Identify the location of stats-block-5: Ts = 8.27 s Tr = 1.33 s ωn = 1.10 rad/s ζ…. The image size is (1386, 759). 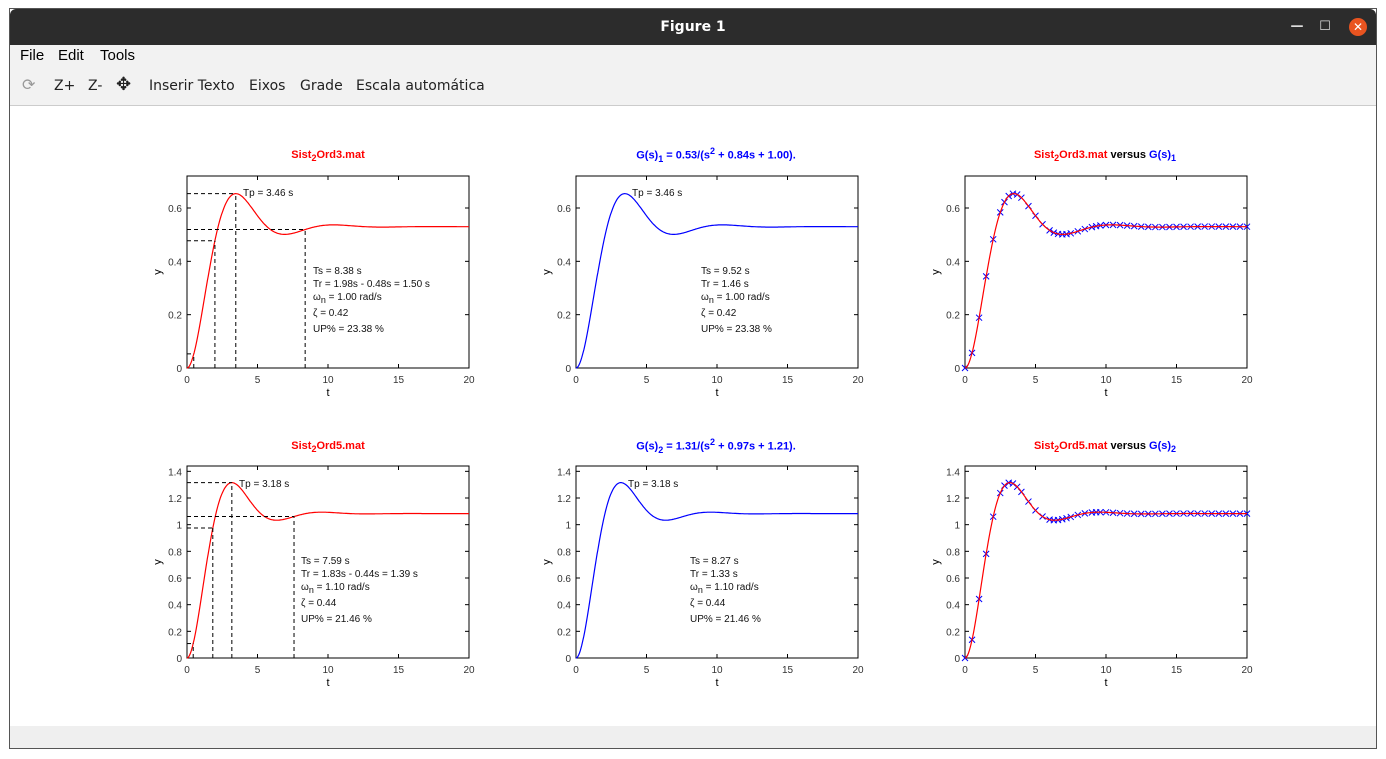
(725, 590).